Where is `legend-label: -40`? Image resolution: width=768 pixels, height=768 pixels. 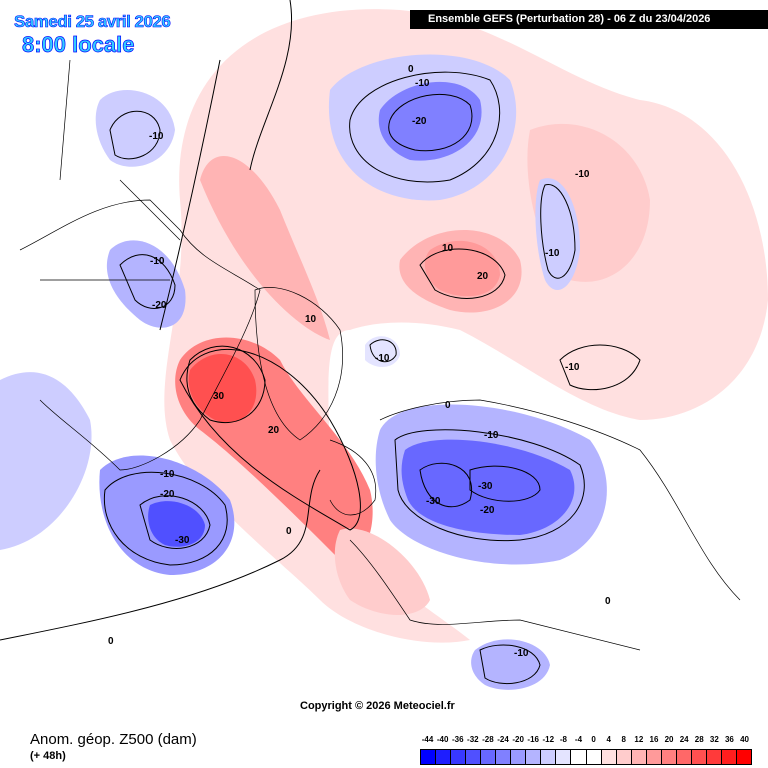 legend-label: -40 is located at coordinates (442, 739).